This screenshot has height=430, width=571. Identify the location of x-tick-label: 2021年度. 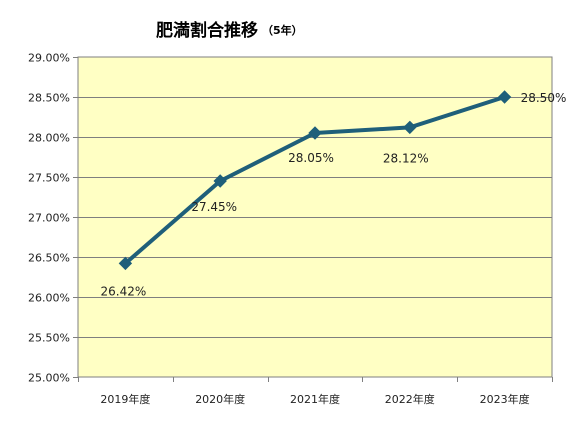
(315, 399).